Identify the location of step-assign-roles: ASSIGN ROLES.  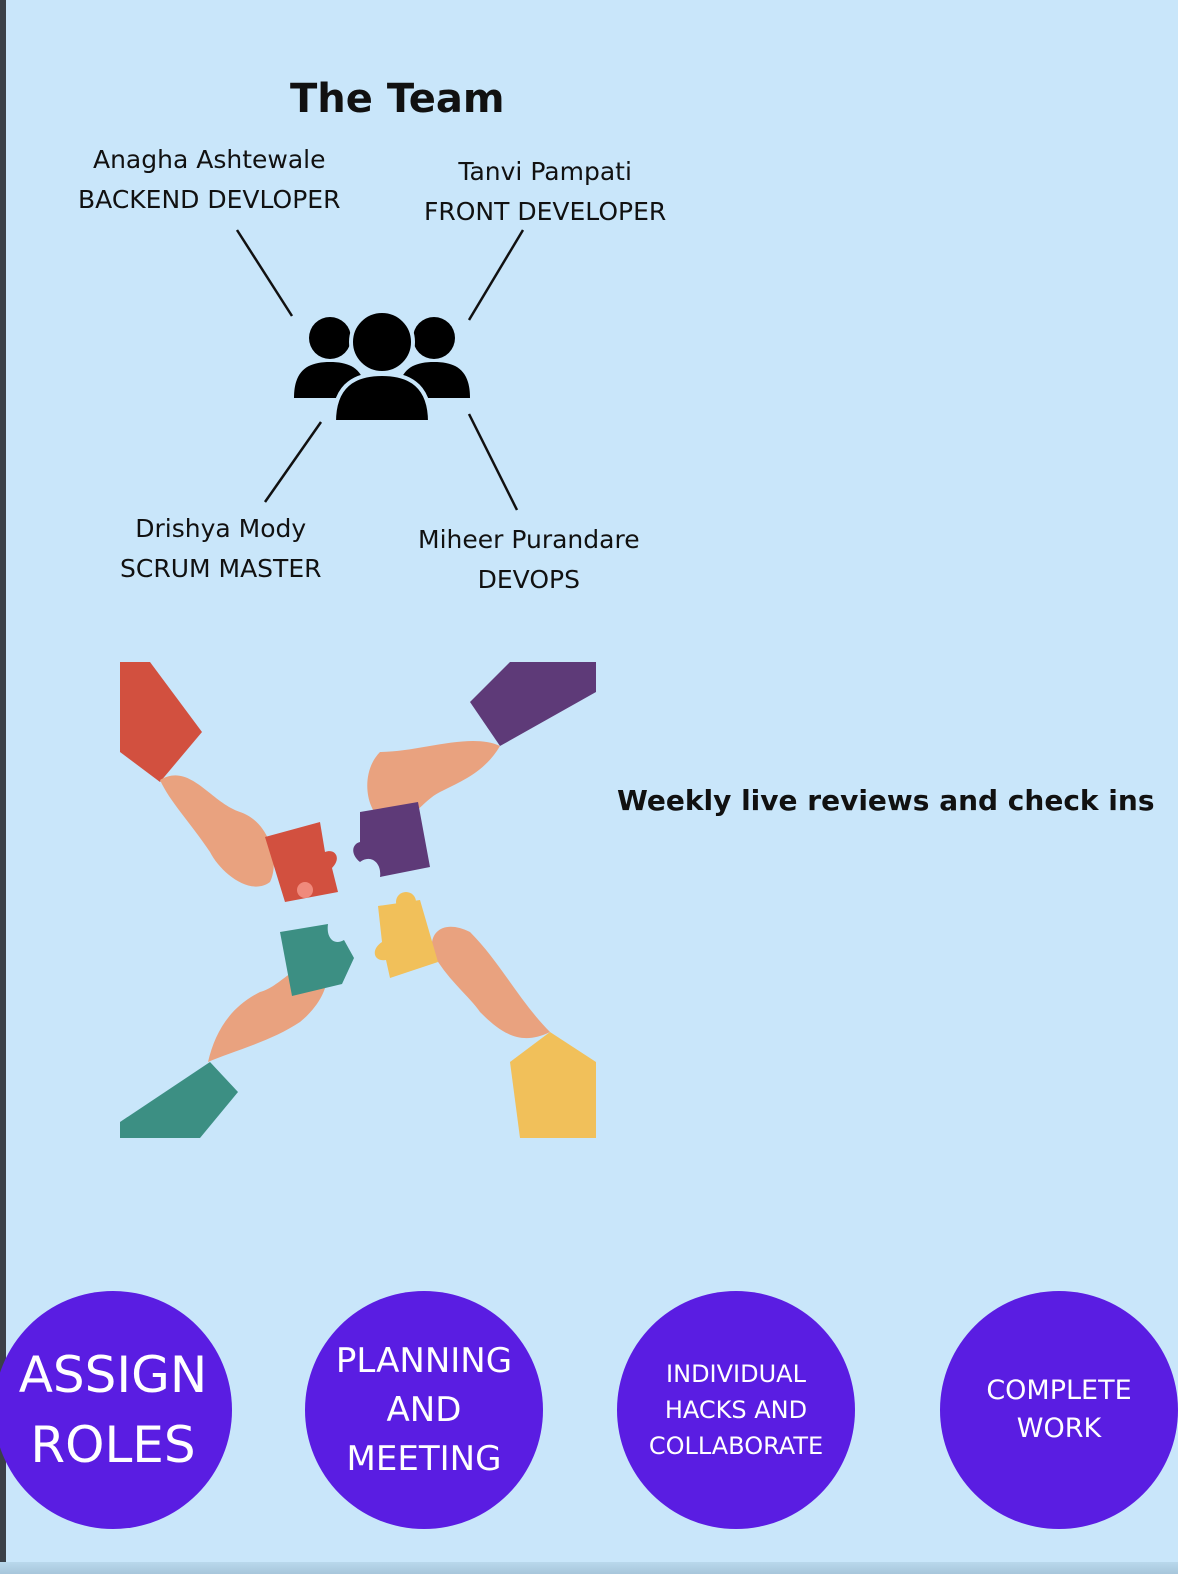
(116, 1410).